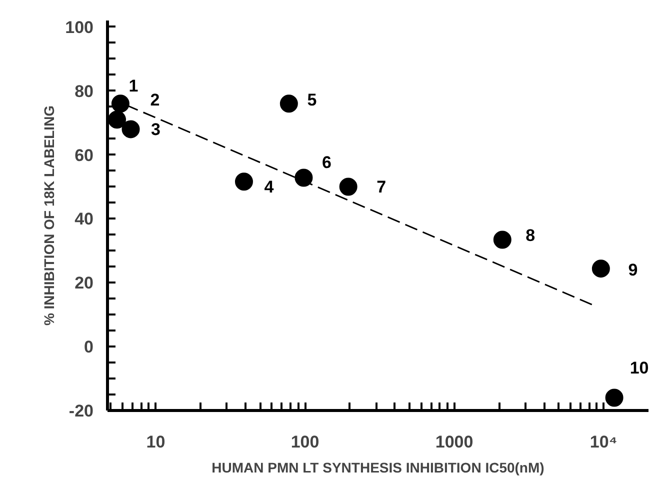  Describe the element at coordinates (84, 91) in the screenshot. I see `y-tick-label: 80` at that location.